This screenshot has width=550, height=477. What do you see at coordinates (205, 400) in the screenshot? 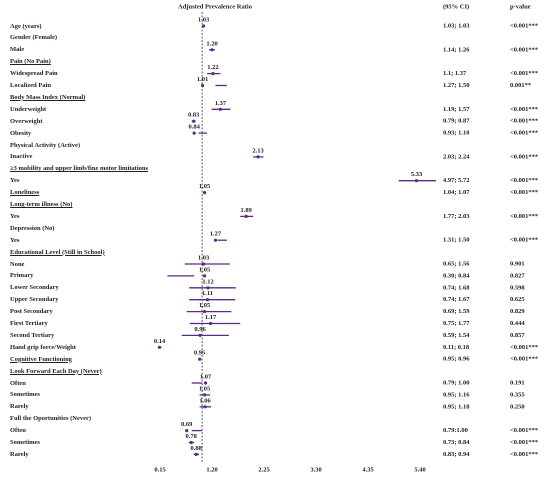
I see `value-label: 1.06` at bounding box center [205, 400].